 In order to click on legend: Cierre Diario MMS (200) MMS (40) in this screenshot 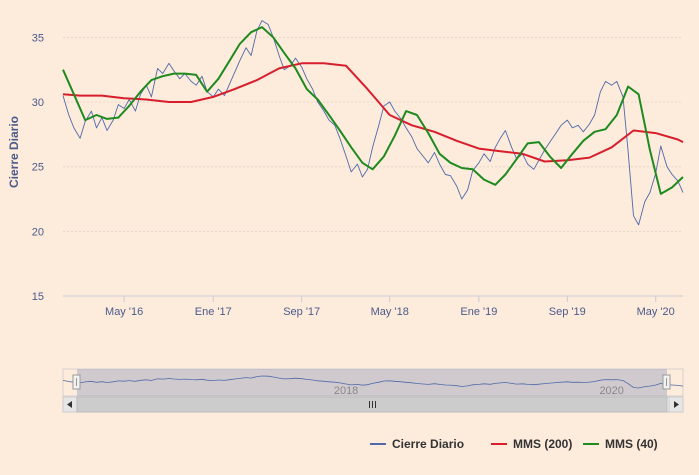, I will do `click(514, 444)`.